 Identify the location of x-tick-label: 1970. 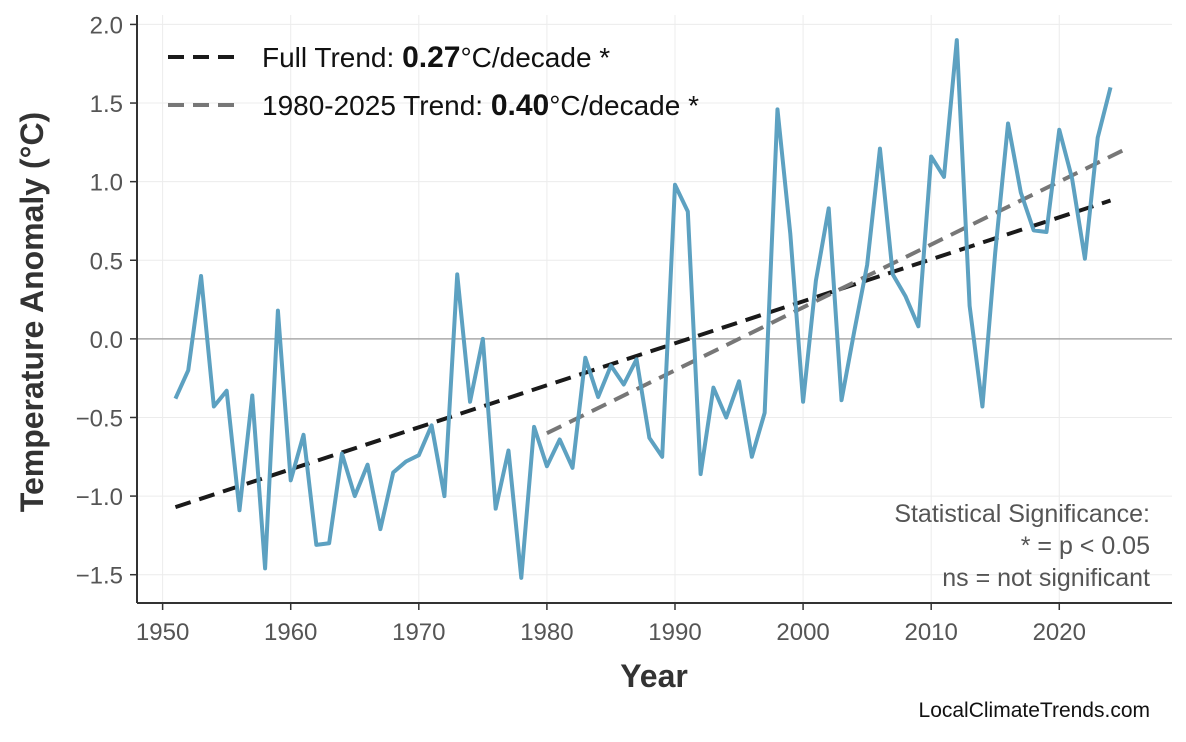
(418, 632).